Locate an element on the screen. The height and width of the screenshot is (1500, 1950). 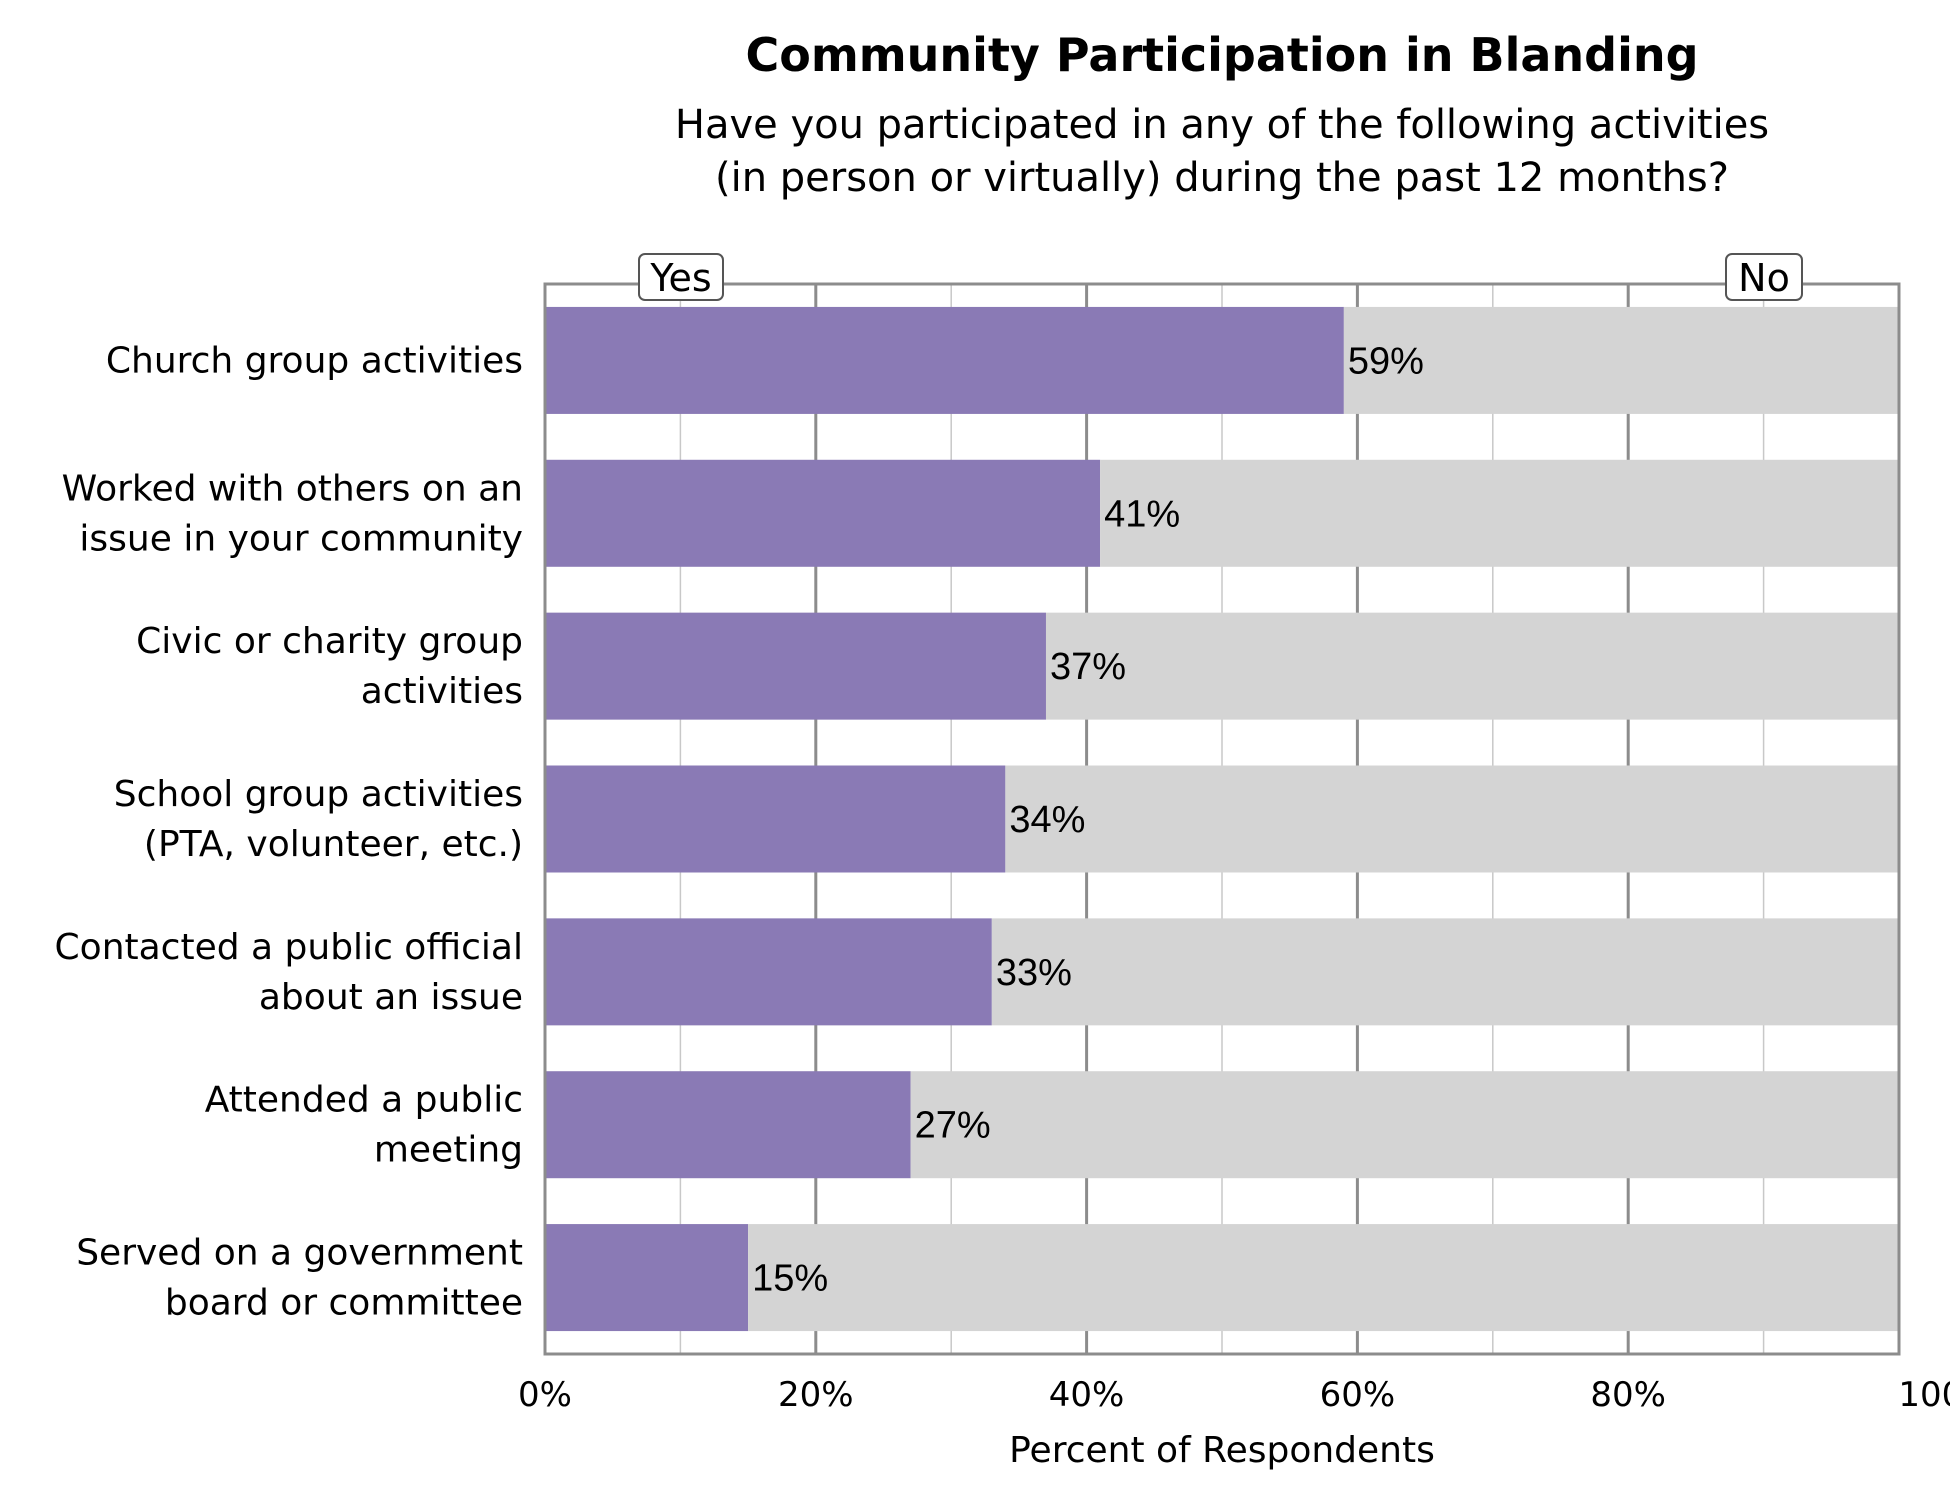
chart-title: Community Participation in Blanding is located at coordinates (1221, 55).